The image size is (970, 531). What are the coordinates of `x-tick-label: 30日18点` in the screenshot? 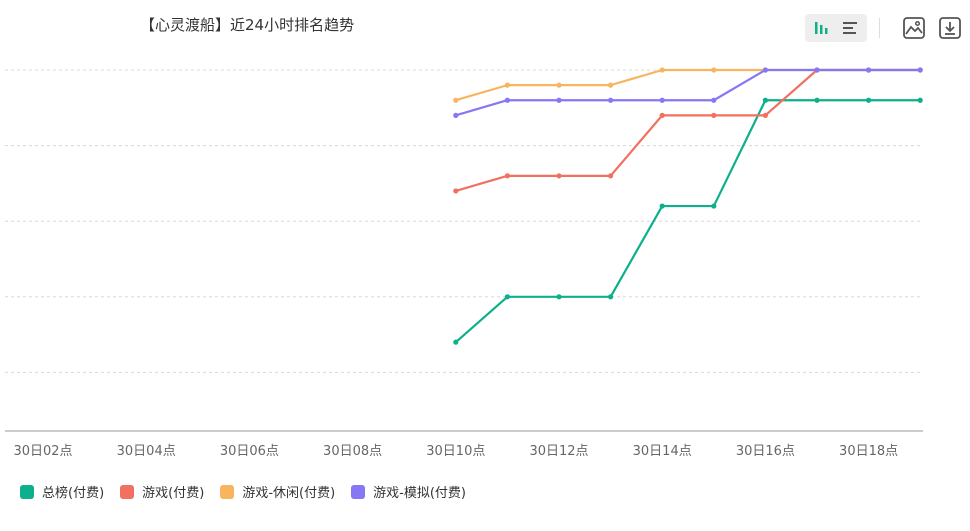 It's located at (868, 451).